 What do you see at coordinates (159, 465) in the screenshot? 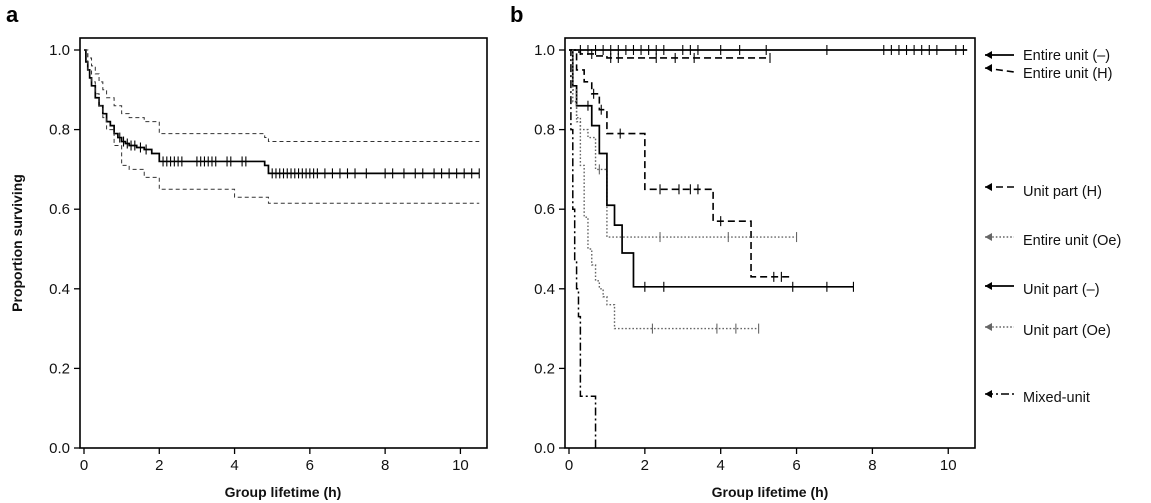
I see `panel-a-xtick-label: 2` at bounding box center [159, 465].